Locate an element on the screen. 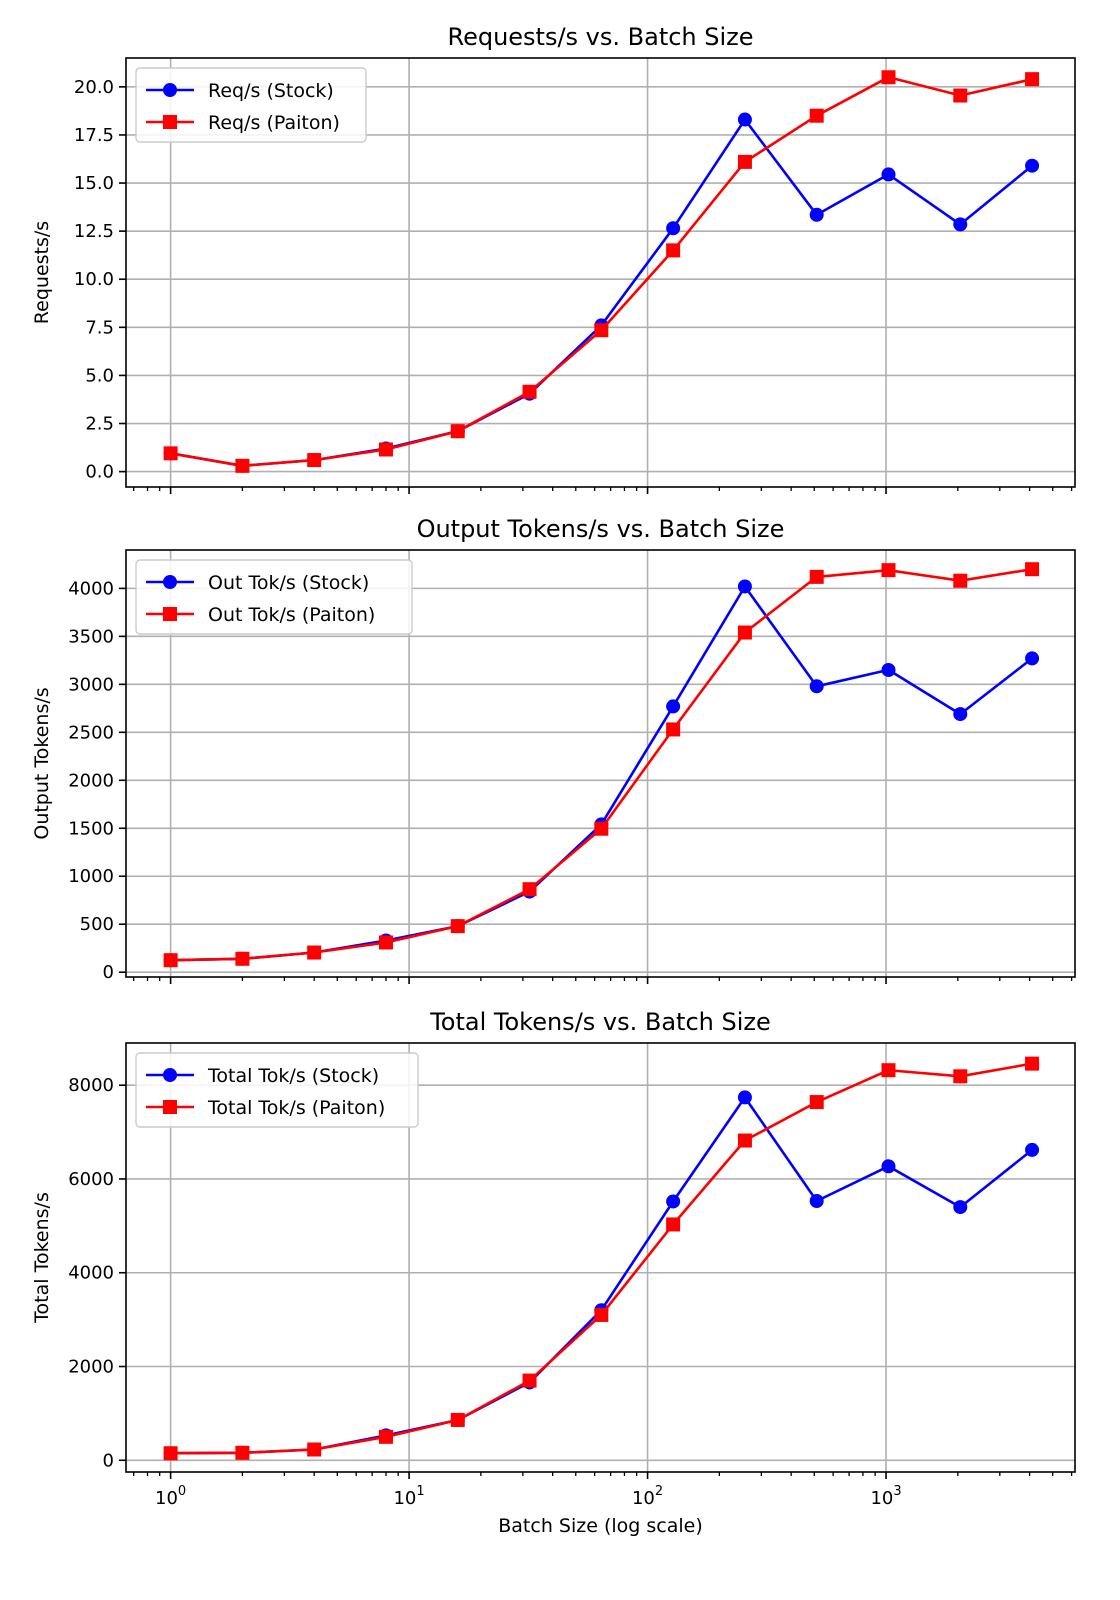 The height and width of the screenshot is (1600, 1120). legend: Total Tok/s (Stock) Total Tok/s (Paiton) is located at coordinates (277, 1090).